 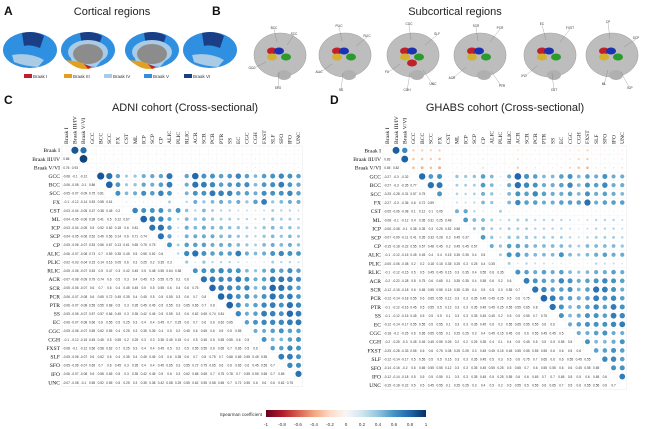 I want to click on row-label: Braak I, so click(x=372, y=151).